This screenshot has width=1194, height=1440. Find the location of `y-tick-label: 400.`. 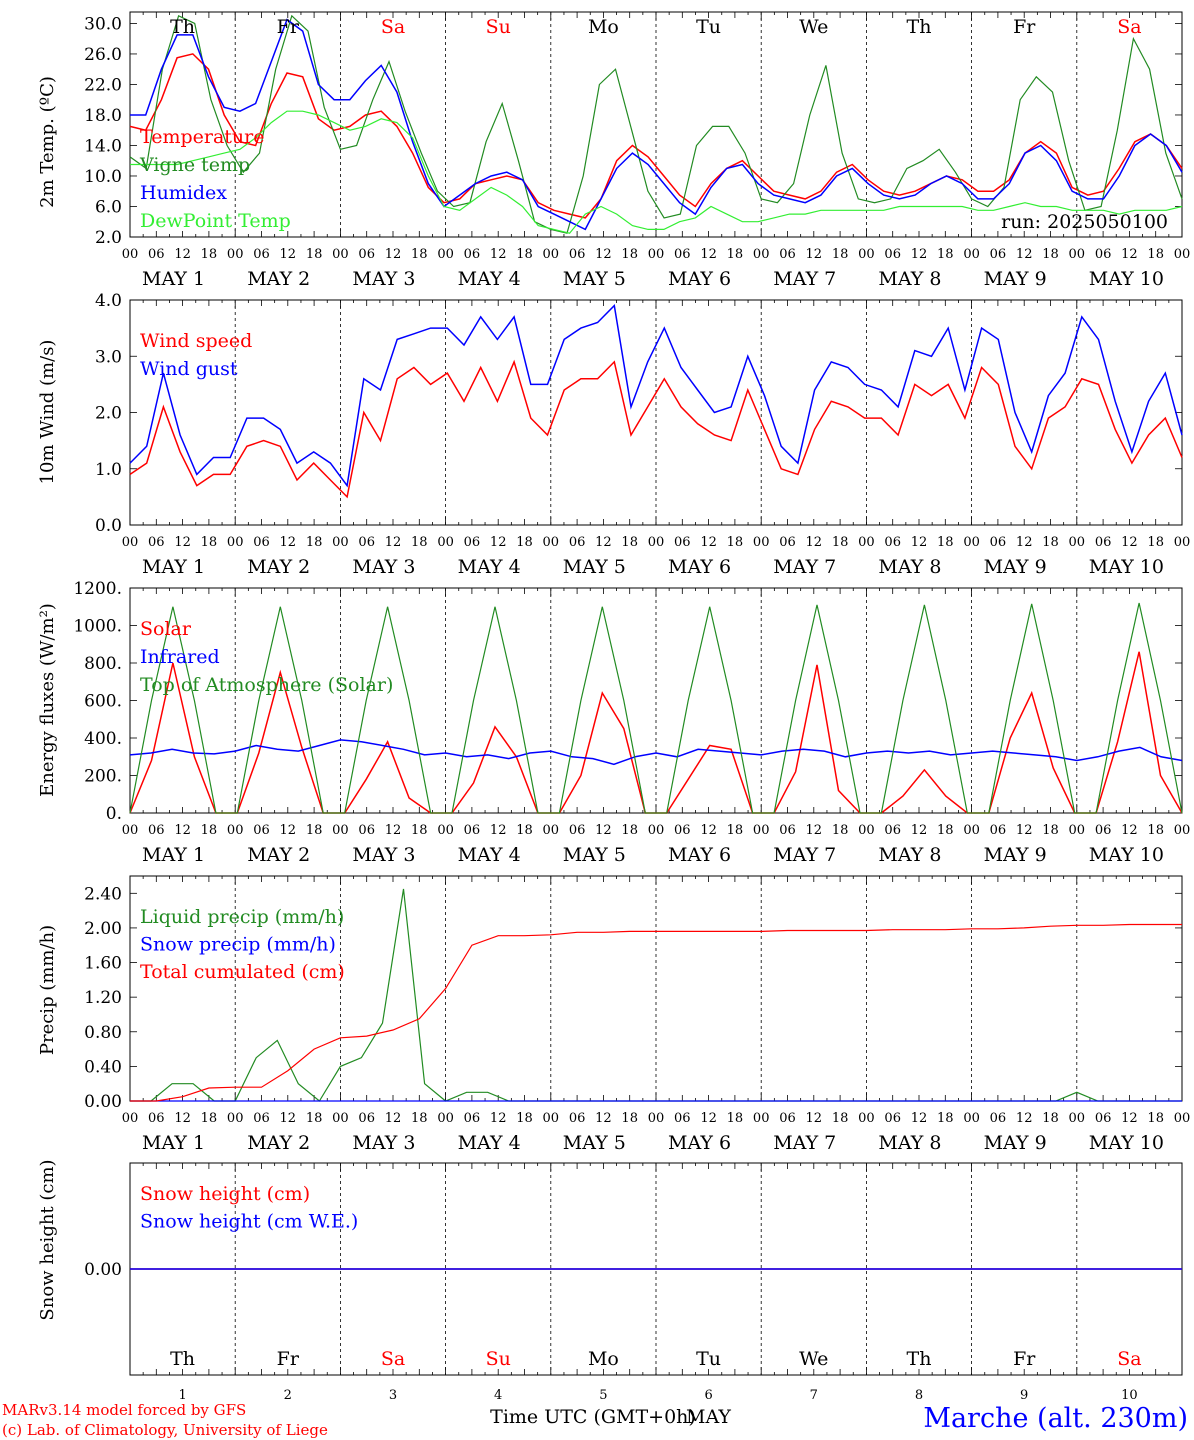

y-tick-label: 400. is located at coordinates (103, 739).